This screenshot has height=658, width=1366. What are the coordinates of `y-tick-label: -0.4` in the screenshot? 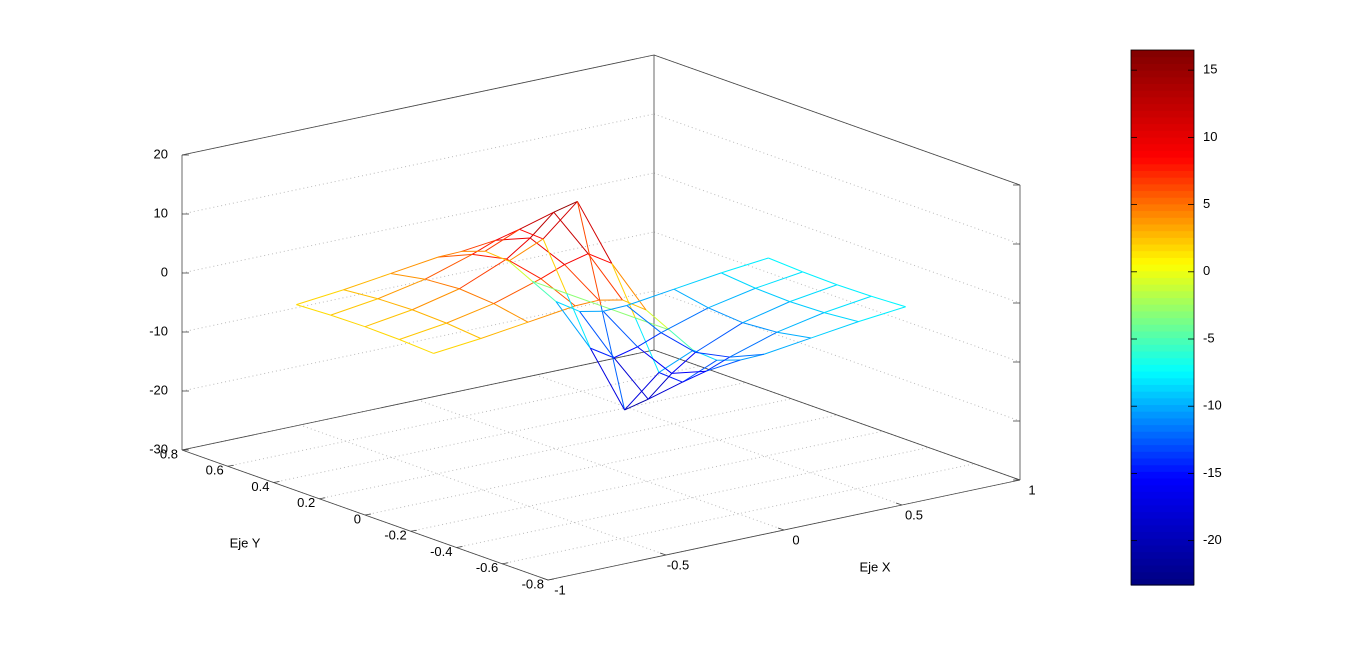 It's located at (441, 551).